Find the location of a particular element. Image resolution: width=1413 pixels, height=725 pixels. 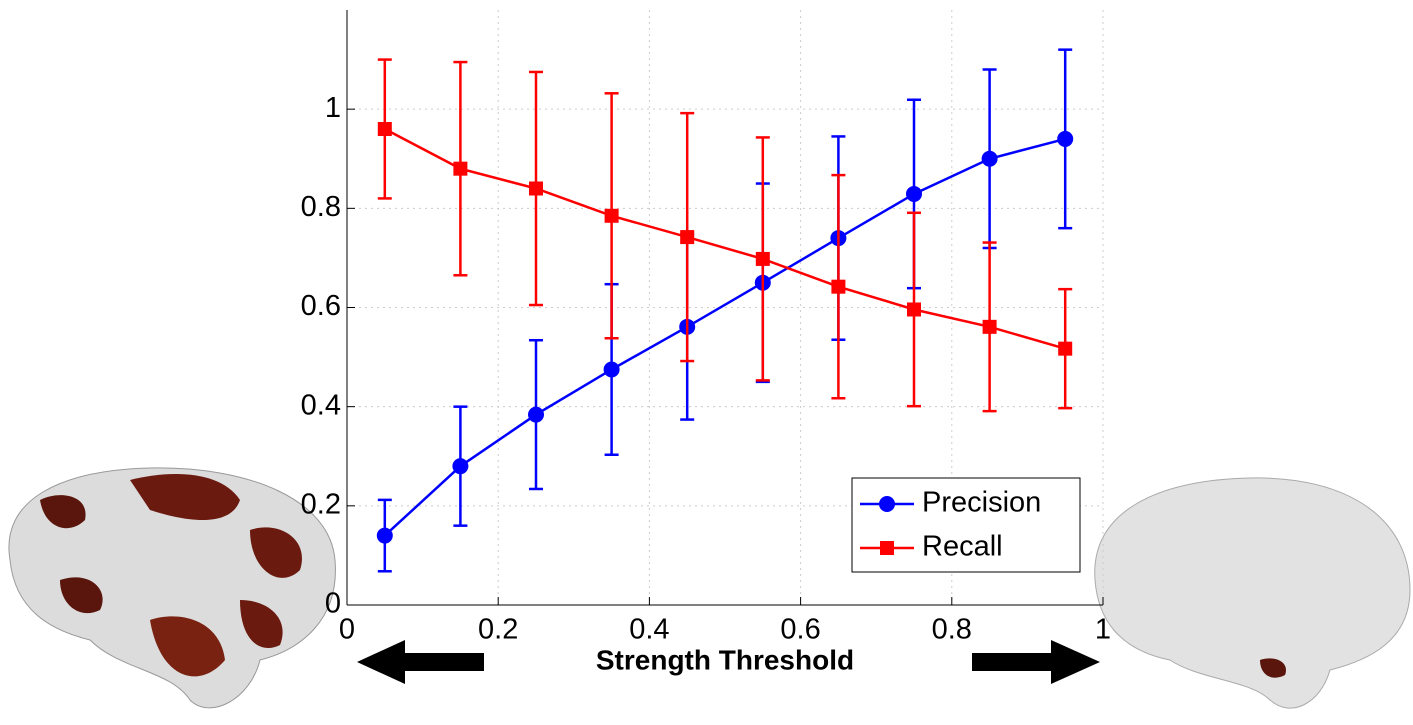

x-tick-label: 1 is located at coordinates (1103, 630).